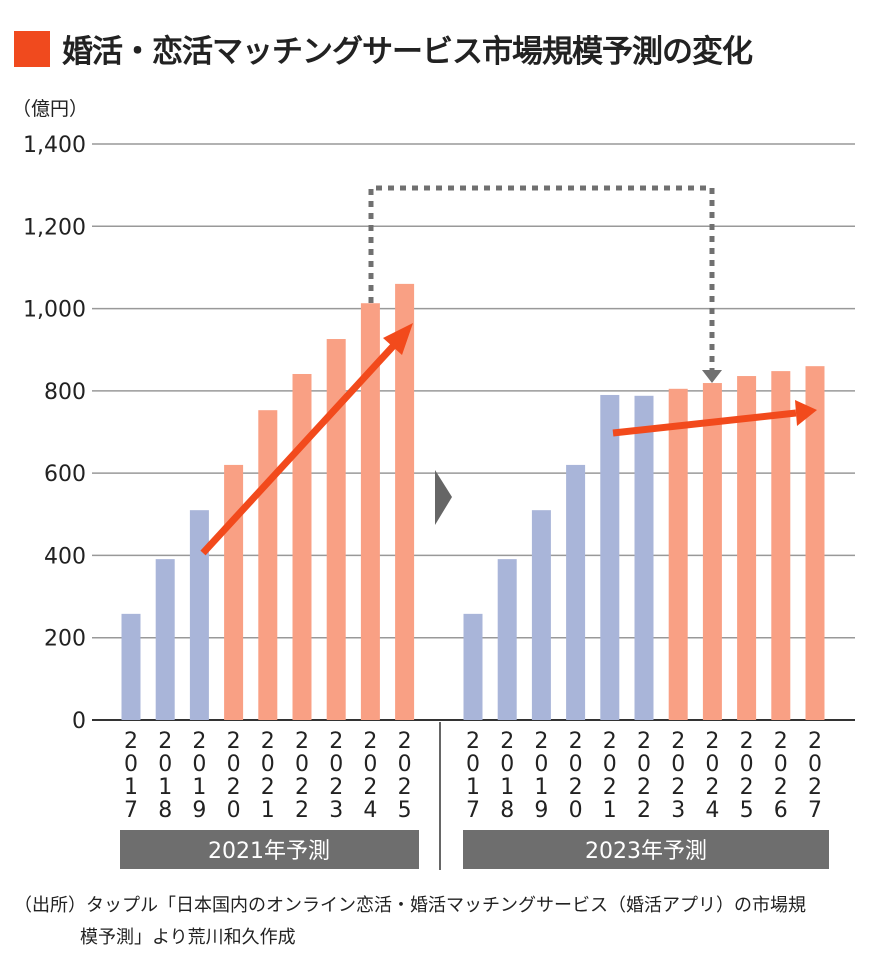 The image size is (870, 977). I want to click on chart-title: 婚活・恋活マッチングサービス市場規模予測の変化, so click(383, 48).